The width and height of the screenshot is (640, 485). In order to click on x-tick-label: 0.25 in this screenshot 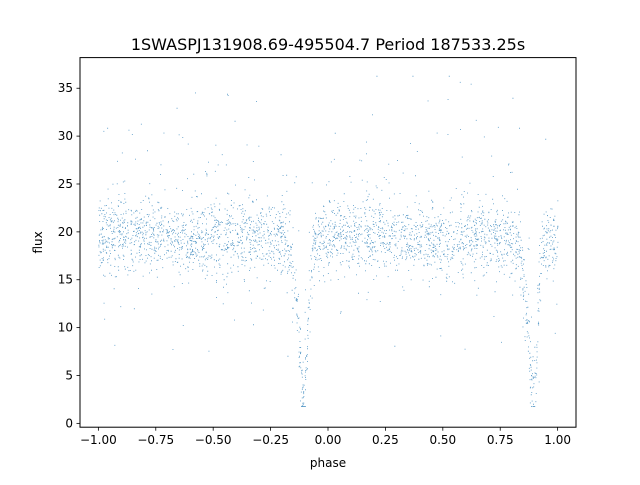, I will do `click(385, 440)`.